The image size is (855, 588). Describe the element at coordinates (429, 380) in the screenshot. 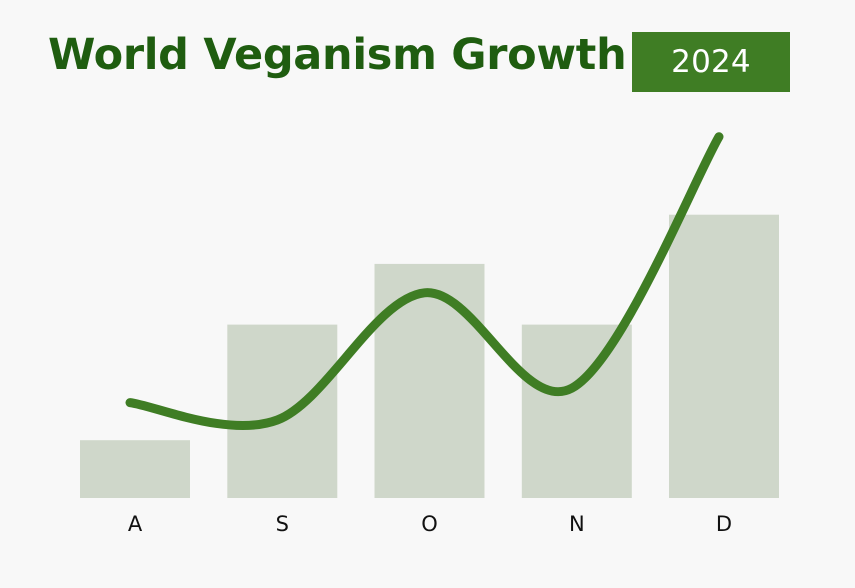

I see `bar-o` at that location.